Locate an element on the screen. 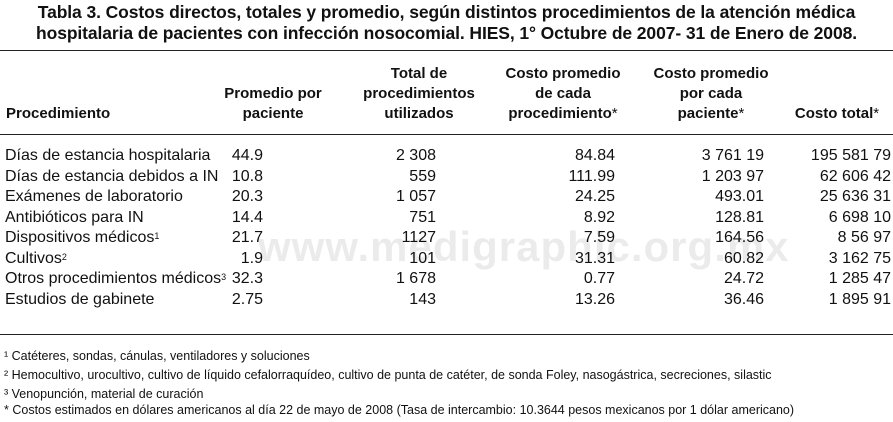 The image size is (893, 422). cell-costo-total: 1 285 47 is located at coordinates (859, 278).